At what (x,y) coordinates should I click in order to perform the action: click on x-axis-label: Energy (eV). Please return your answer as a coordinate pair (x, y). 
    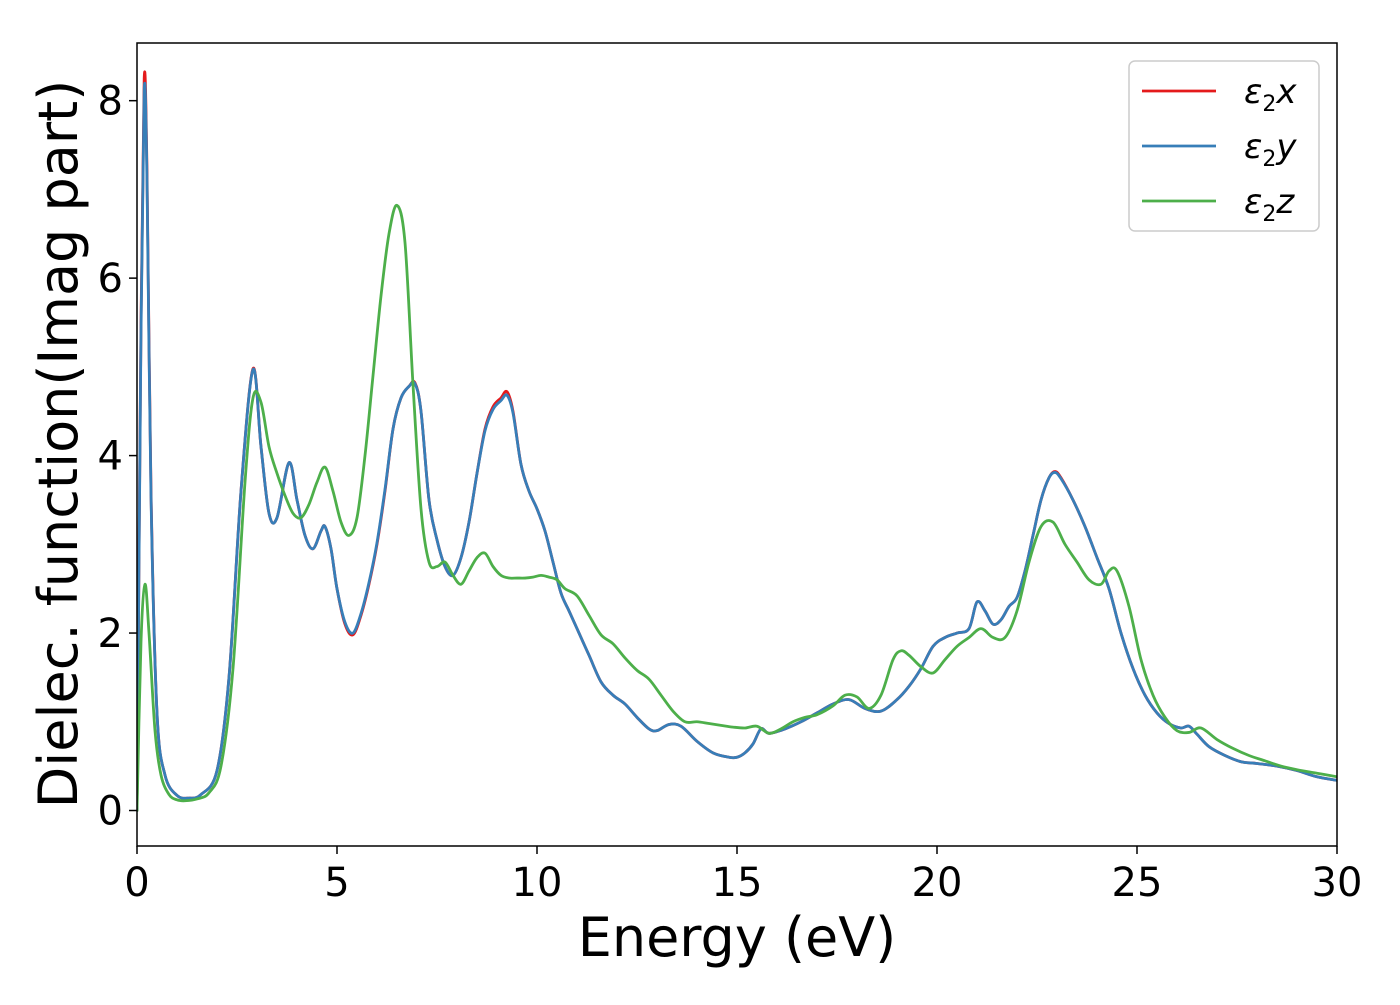
    Looking at the image, I should click on (737, 937).